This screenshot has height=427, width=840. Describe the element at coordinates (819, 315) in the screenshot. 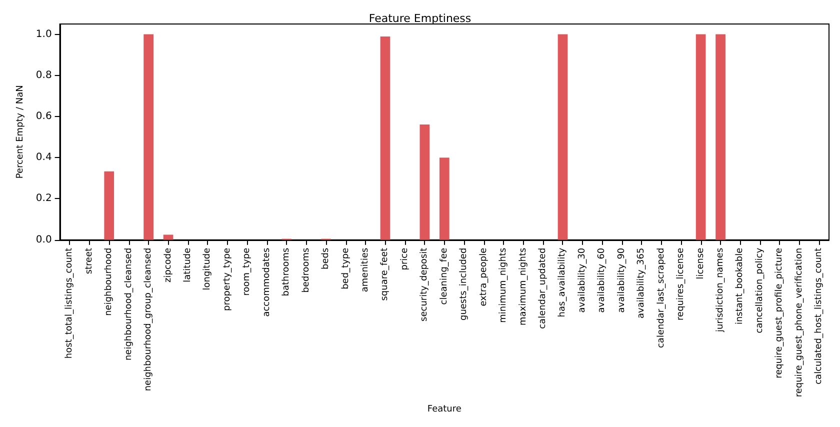

I see `x-tick-label: calculated_host_listings_count` at that location.